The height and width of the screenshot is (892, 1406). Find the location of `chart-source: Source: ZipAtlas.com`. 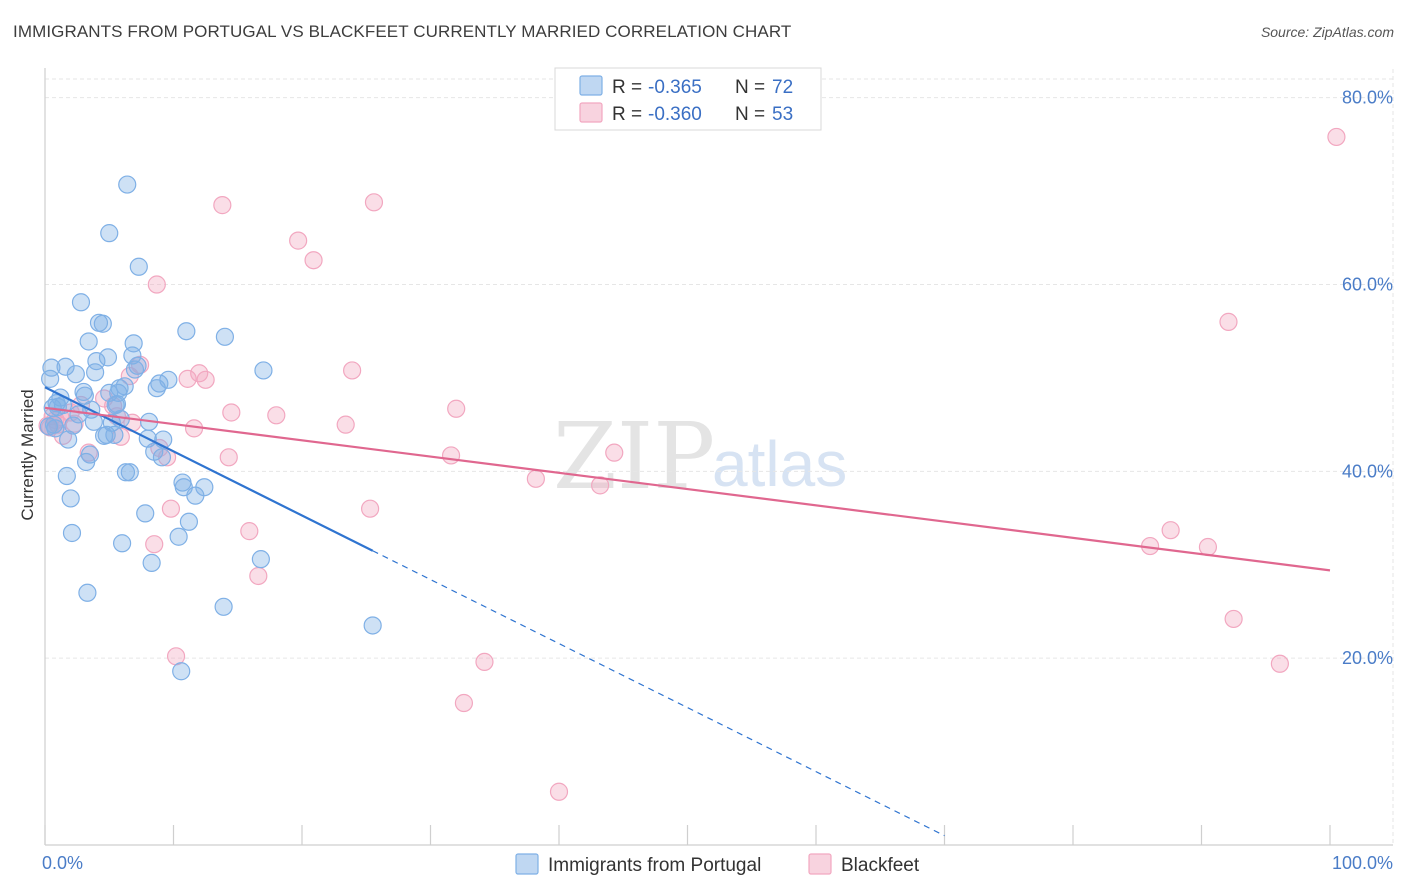

chart-source: Source: ZipAtlas.com is located at coordinates (1327, 32).